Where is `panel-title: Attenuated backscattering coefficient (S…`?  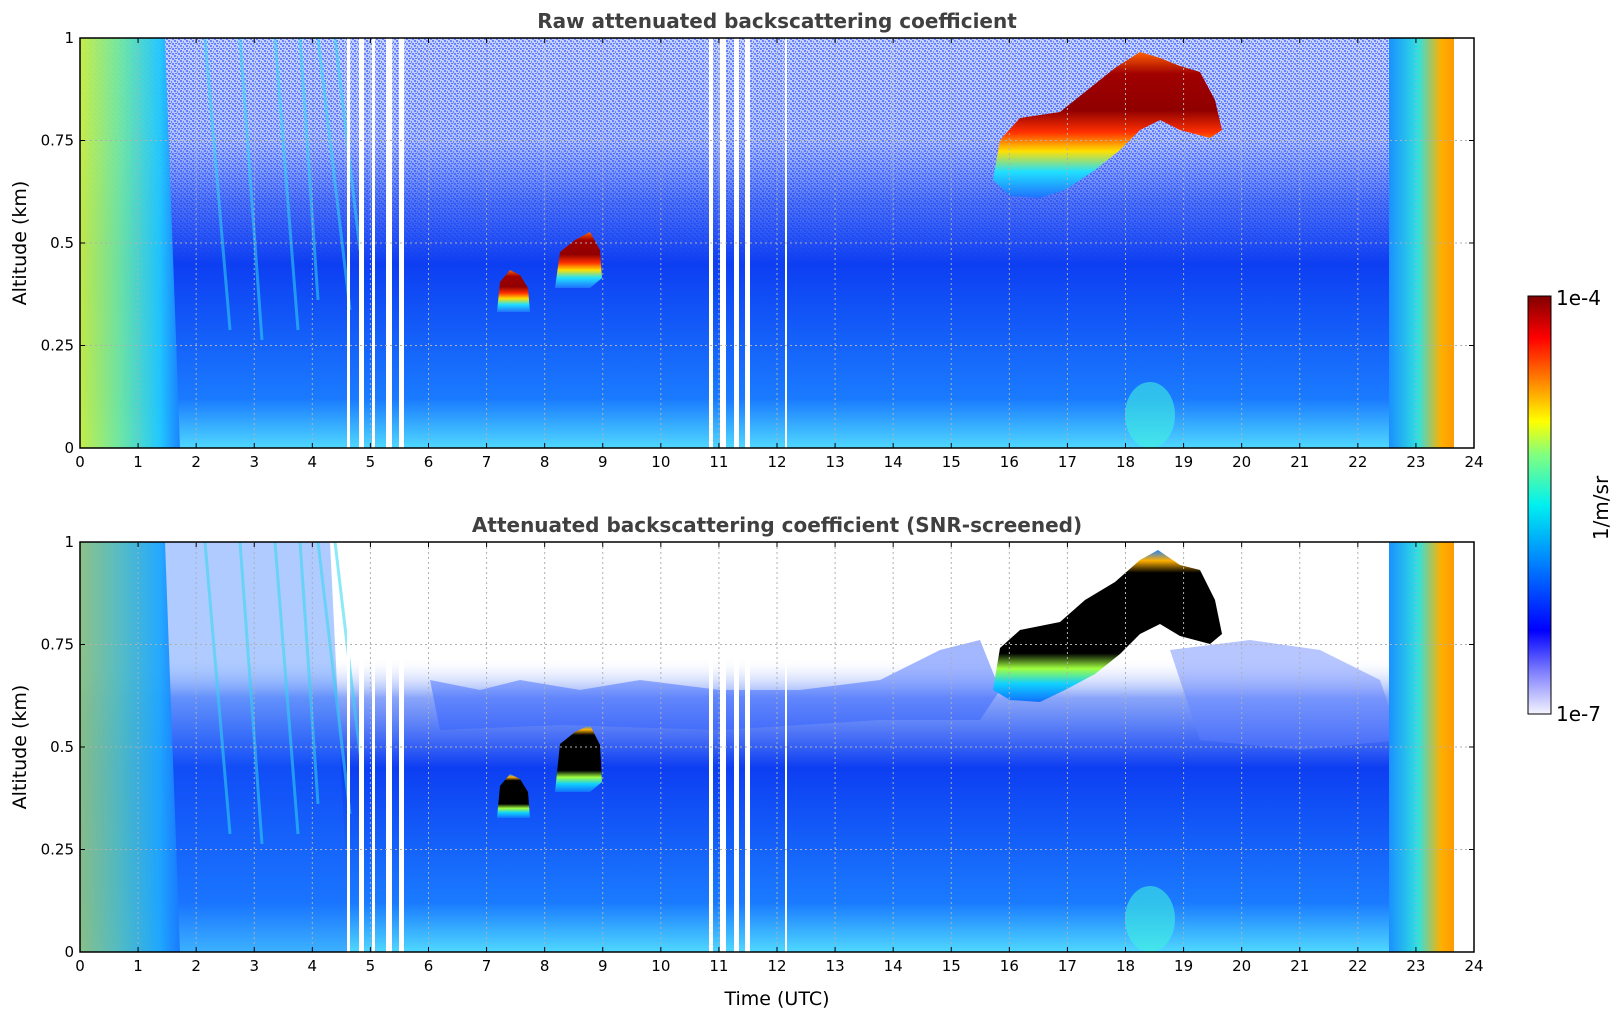
panel-title: Attenuated backscattering coefficient (S… is located at coordinates (777, 525).